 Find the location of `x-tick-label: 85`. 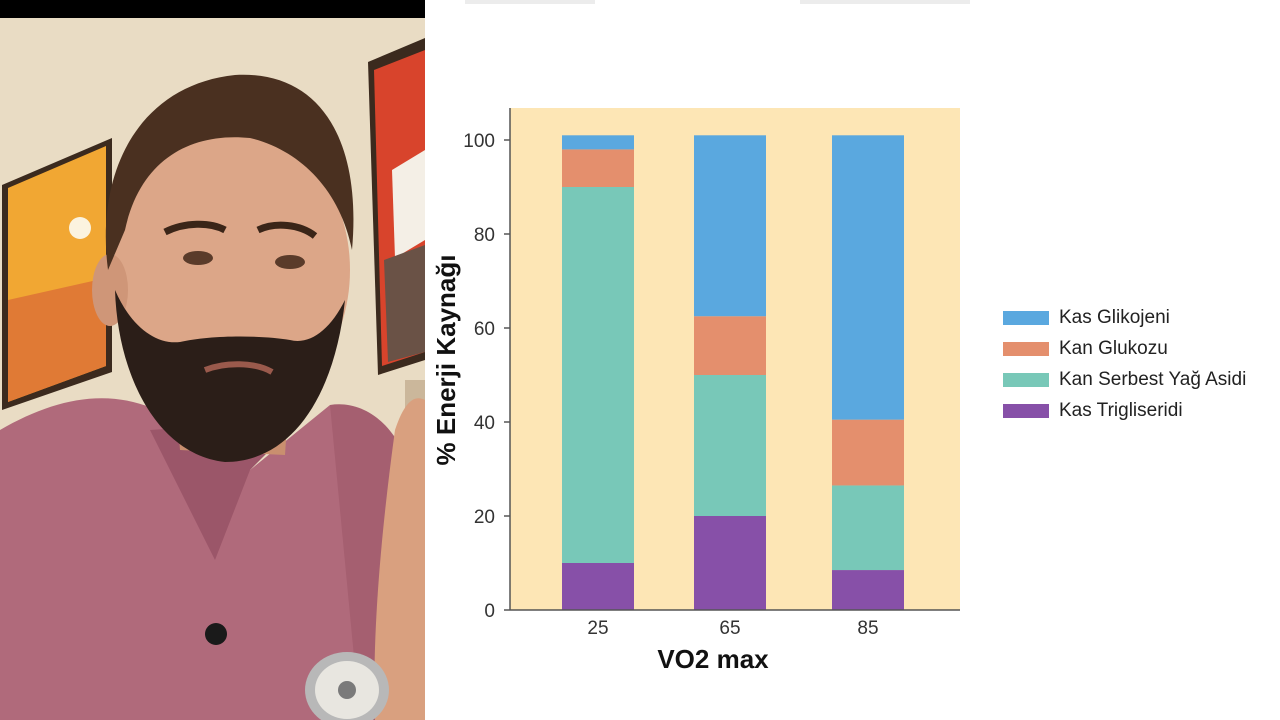

x-tick-label: 85 is located at coordinates (867, 628).